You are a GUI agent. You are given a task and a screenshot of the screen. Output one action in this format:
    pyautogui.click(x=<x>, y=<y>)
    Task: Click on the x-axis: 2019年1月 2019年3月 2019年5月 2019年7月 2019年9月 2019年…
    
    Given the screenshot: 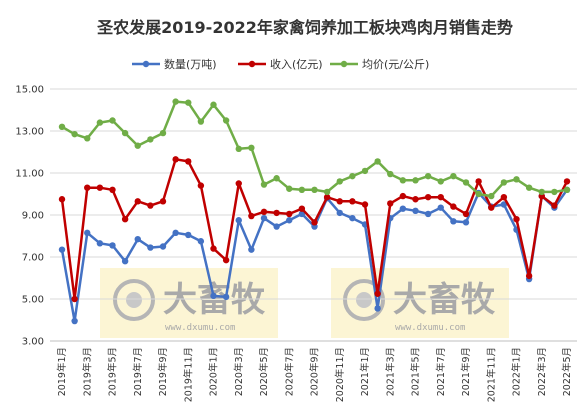 What is the action you would take?
    pyautogui.click(x=314, y=374)
    